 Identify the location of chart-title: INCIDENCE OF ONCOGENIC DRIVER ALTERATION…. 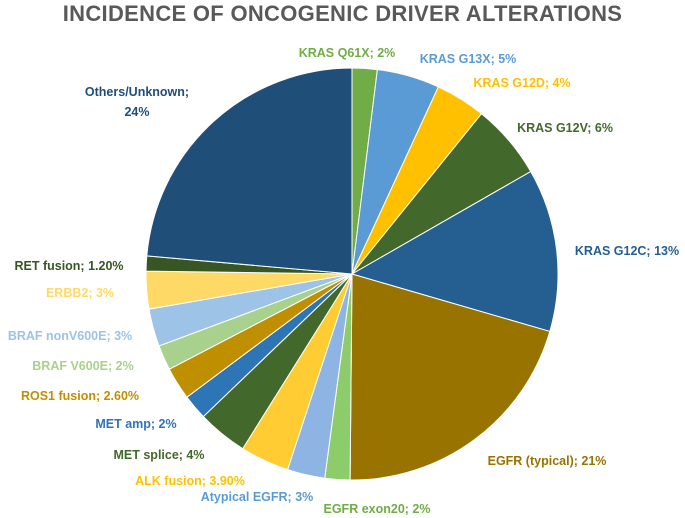
(342, 13).